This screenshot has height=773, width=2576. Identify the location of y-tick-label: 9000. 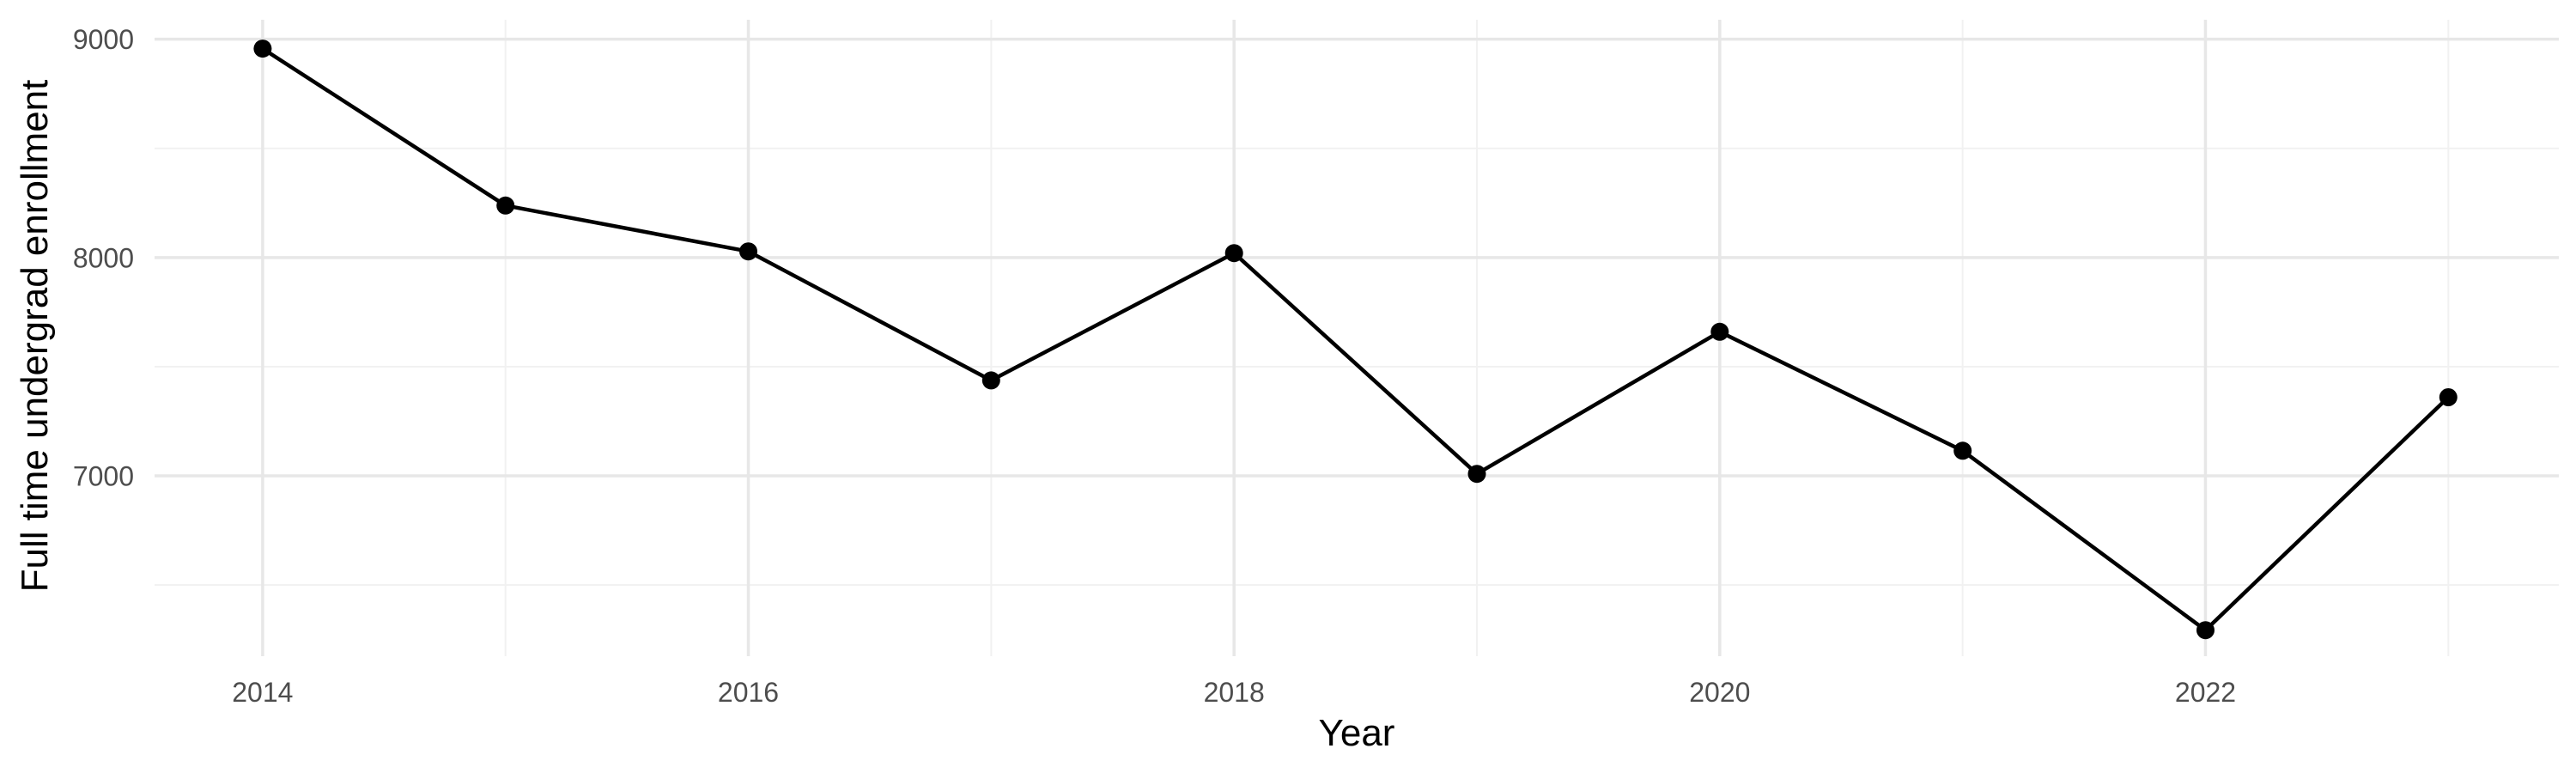
(104, 39).